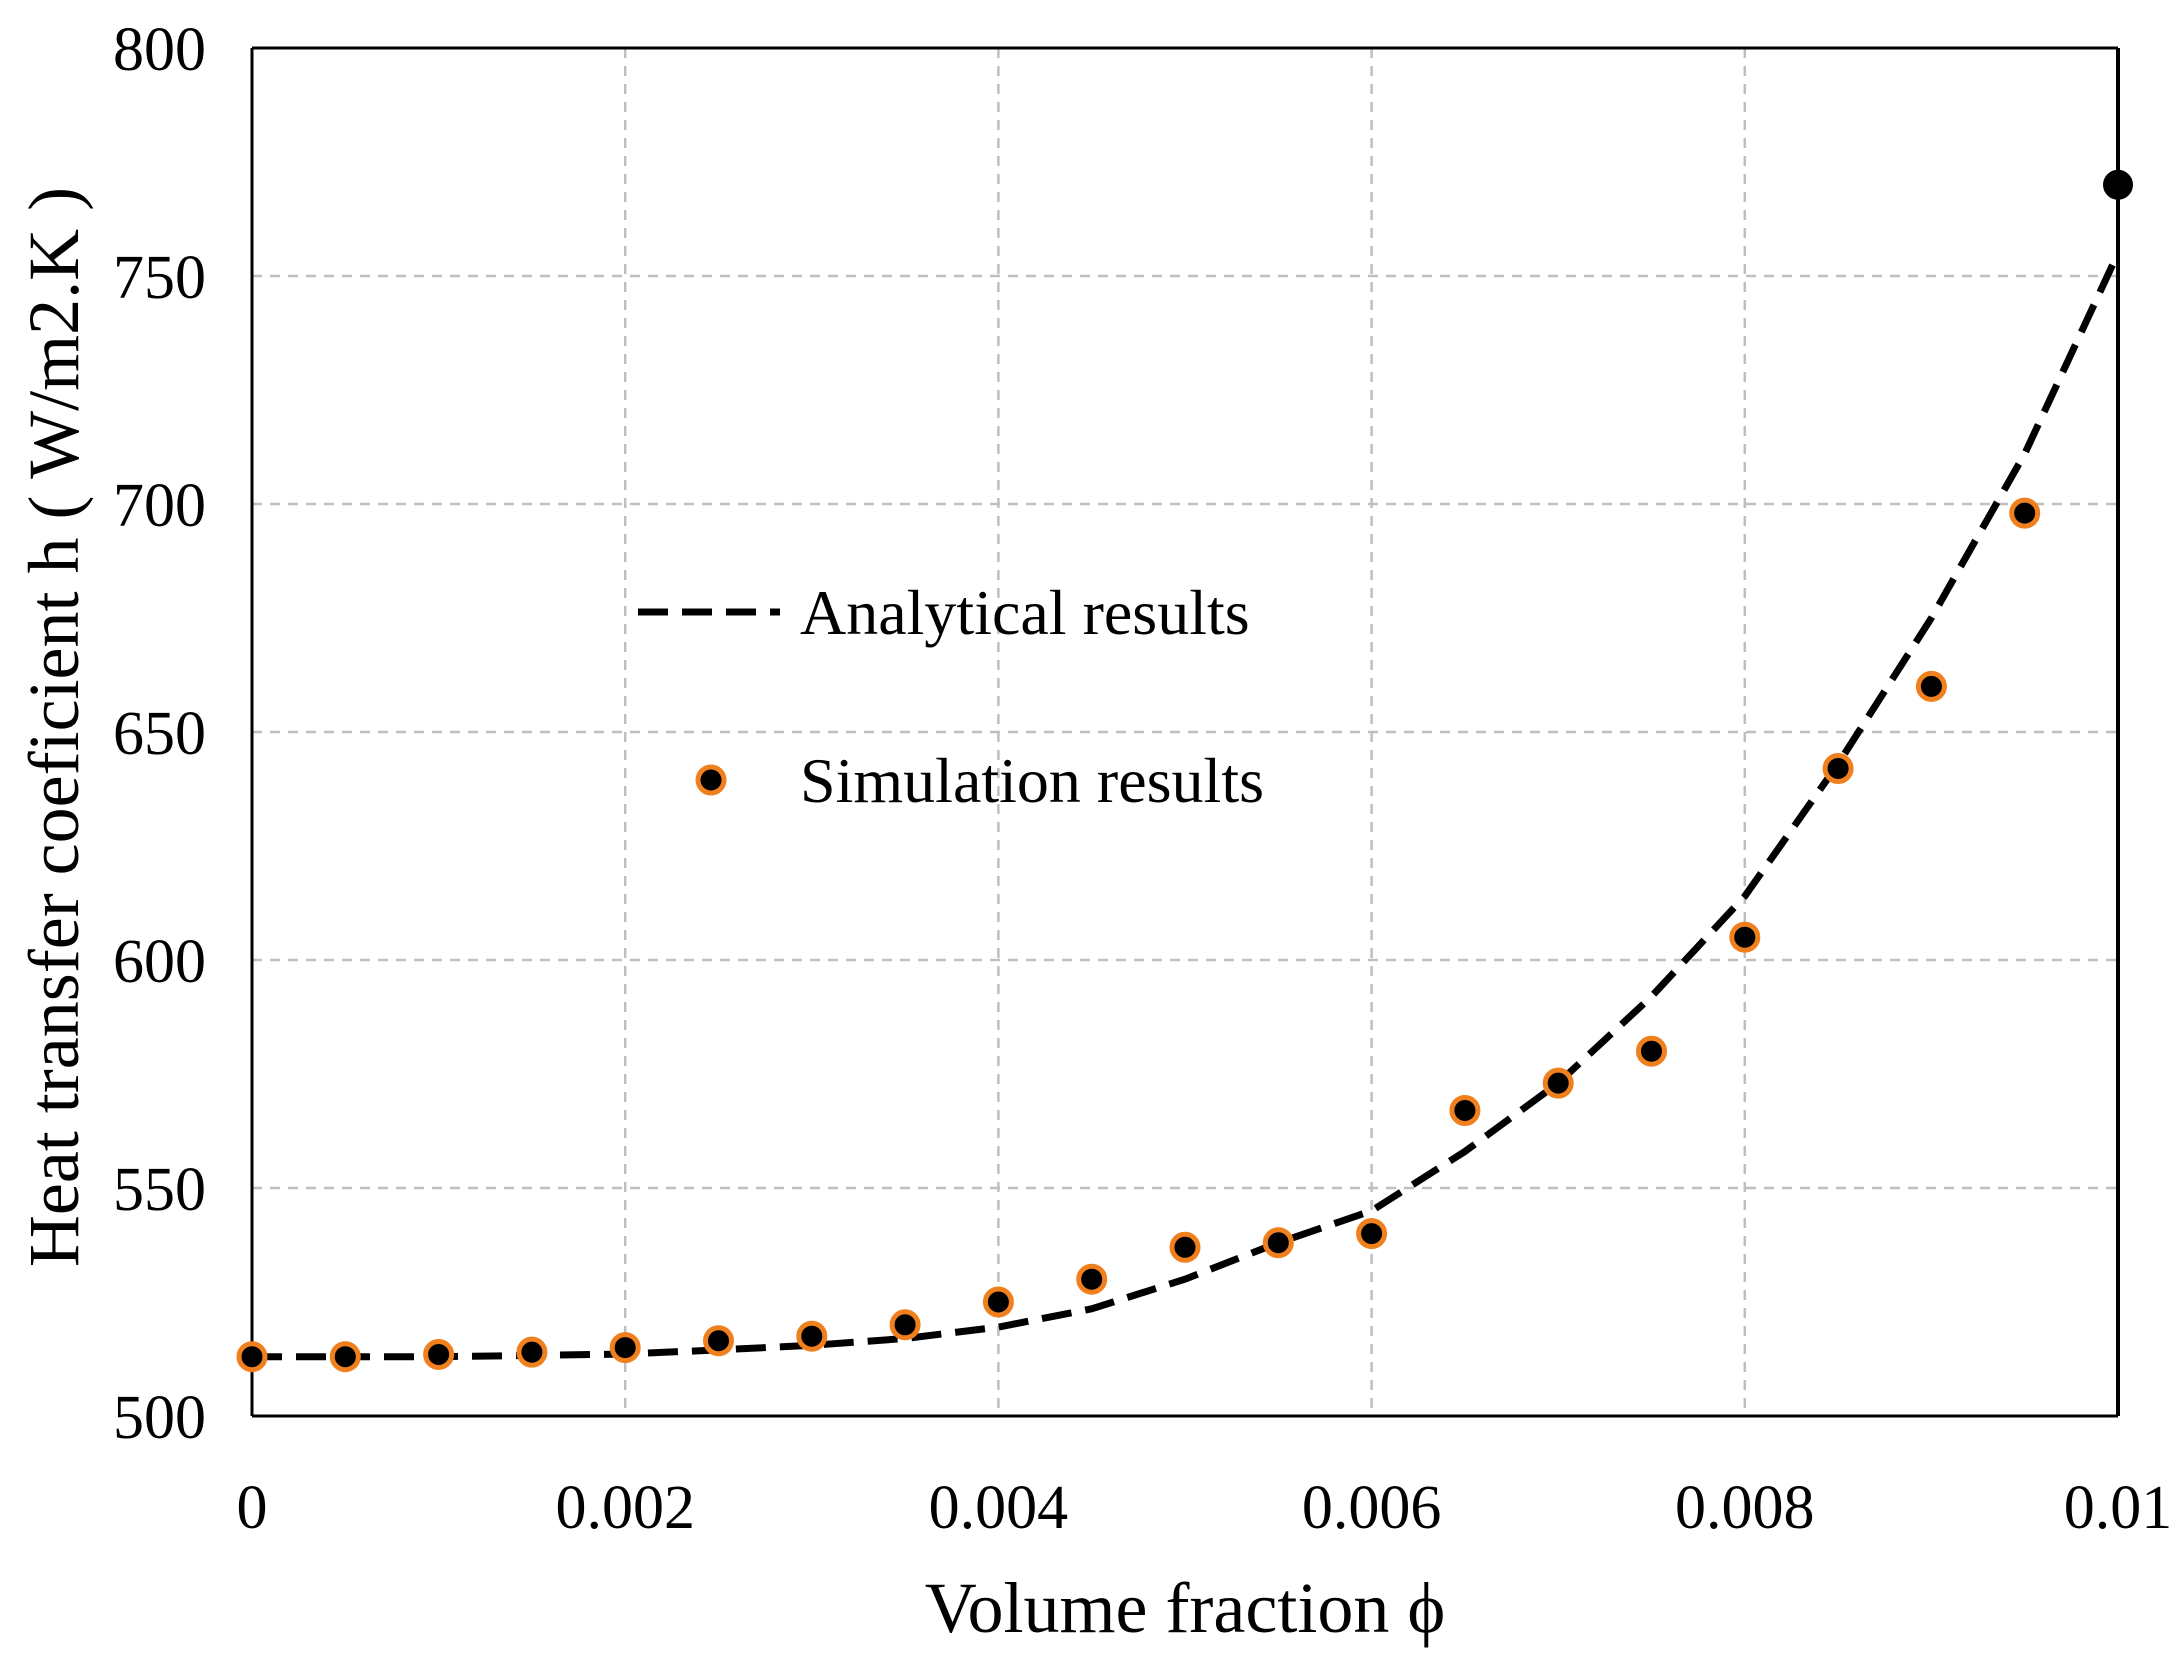 This screenshot has height=1665, width=2184. I want to click on x-tick-label: 0.004, so click(999, 1508).